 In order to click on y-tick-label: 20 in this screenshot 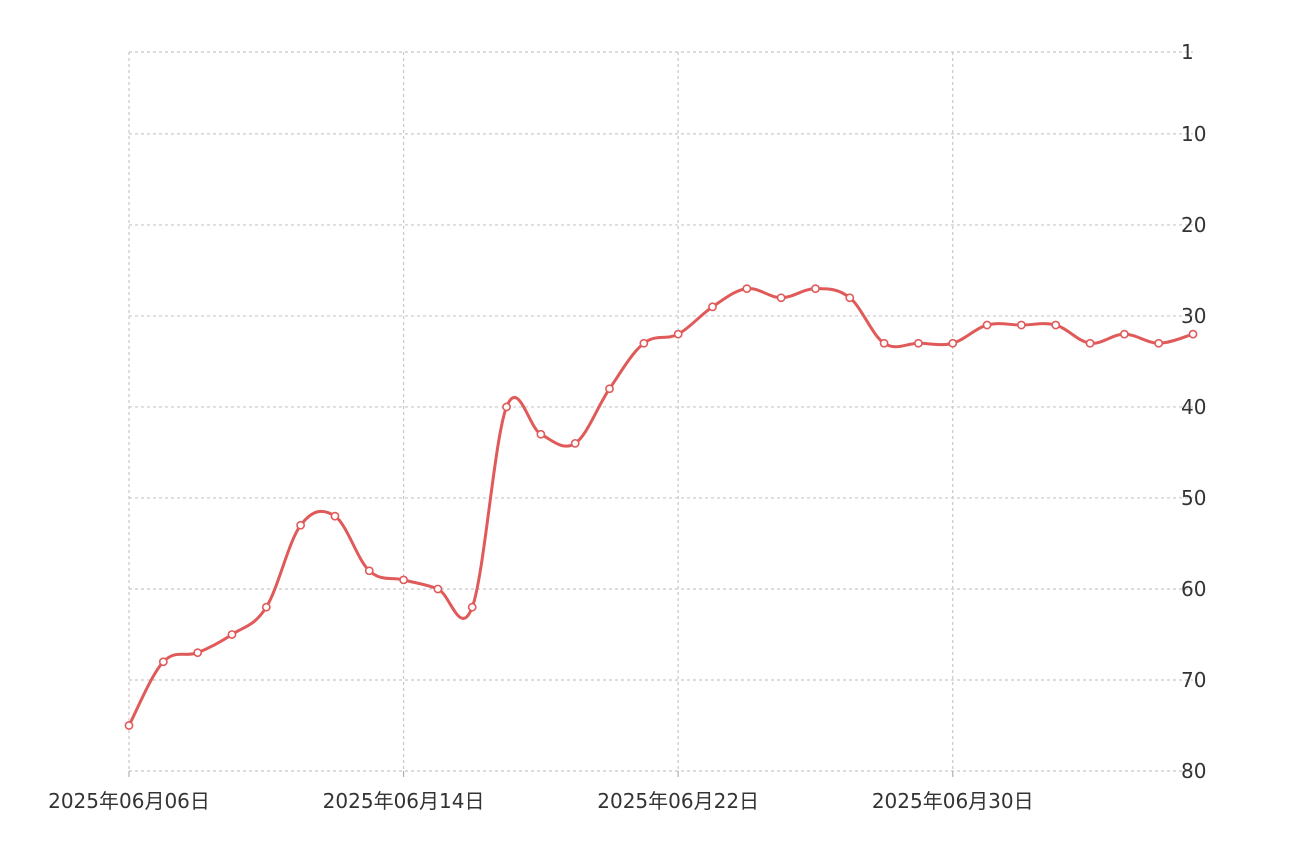, I will do `click(1193, 225)`.